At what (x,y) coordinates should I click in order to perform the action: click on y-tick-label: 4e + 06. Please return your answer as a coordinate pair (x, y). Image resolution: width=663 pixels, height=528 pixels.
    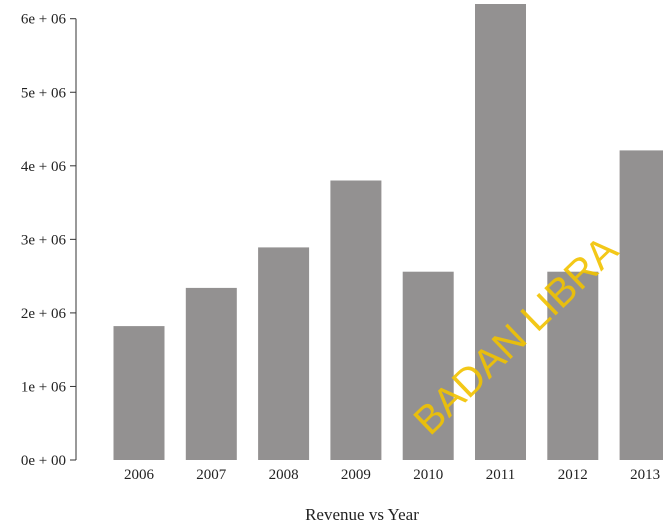
    Looking at the image, I should click on (44, 167).